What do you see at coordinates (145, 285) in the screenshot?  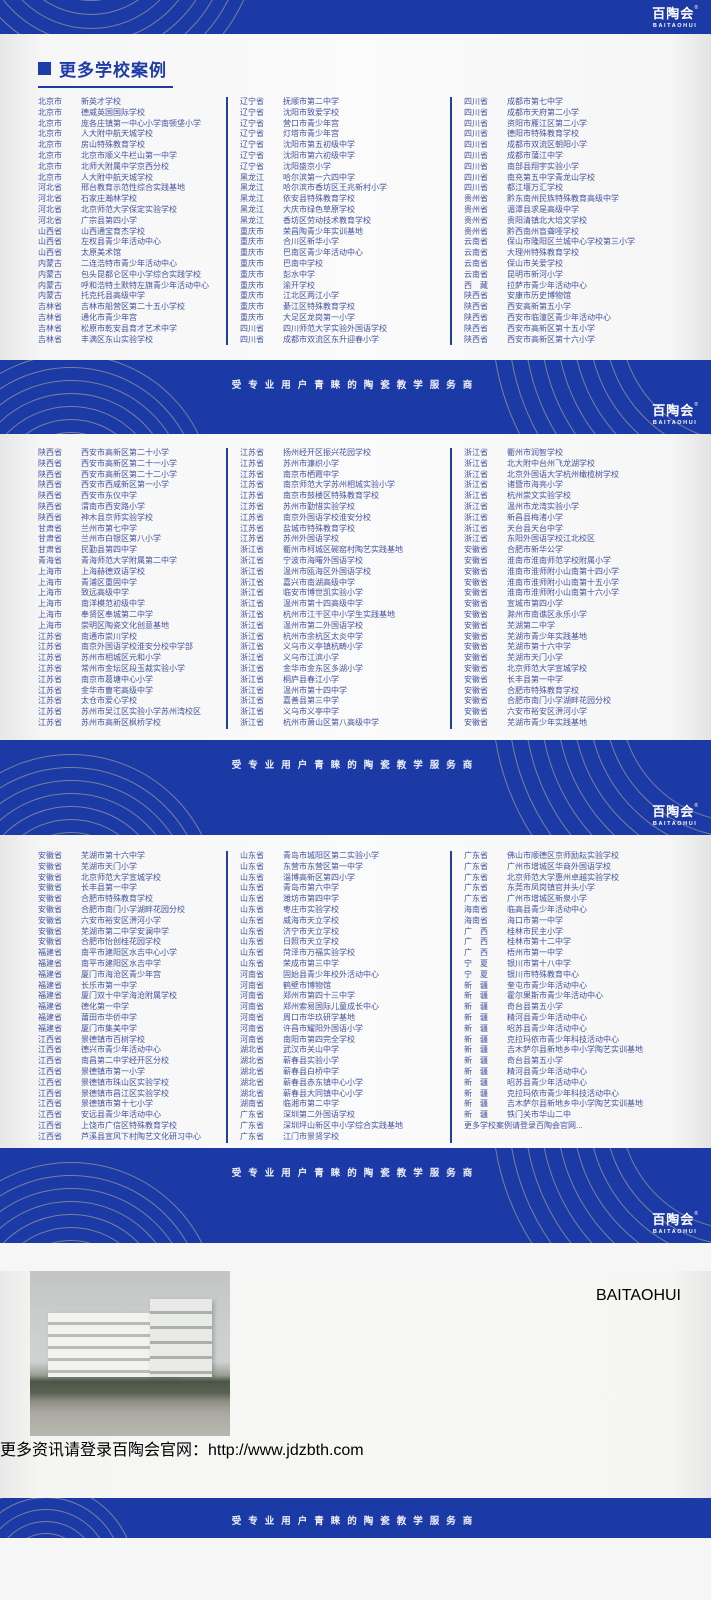 I see `school-name: 呼和浩特土默特左旗青少年活动中心` at bounding box center [145, 285].